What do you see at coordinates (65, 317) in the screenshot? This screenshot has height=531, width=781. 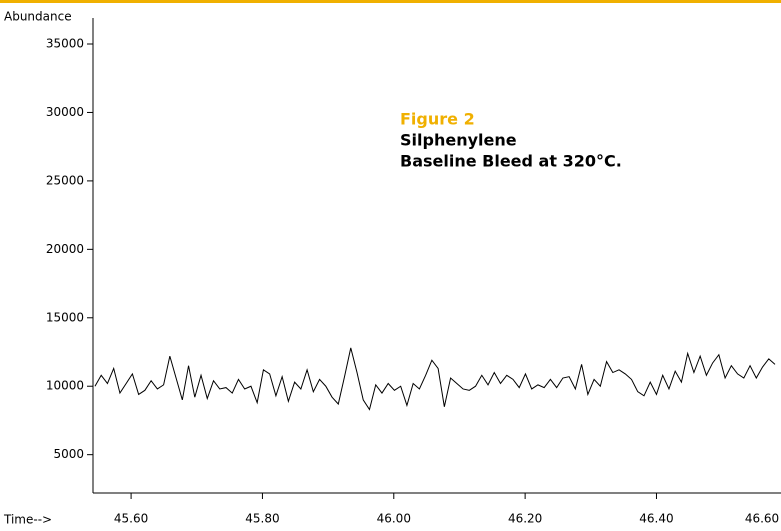 I see `y-tick-label: 15000` at bounding box center [65, 317].